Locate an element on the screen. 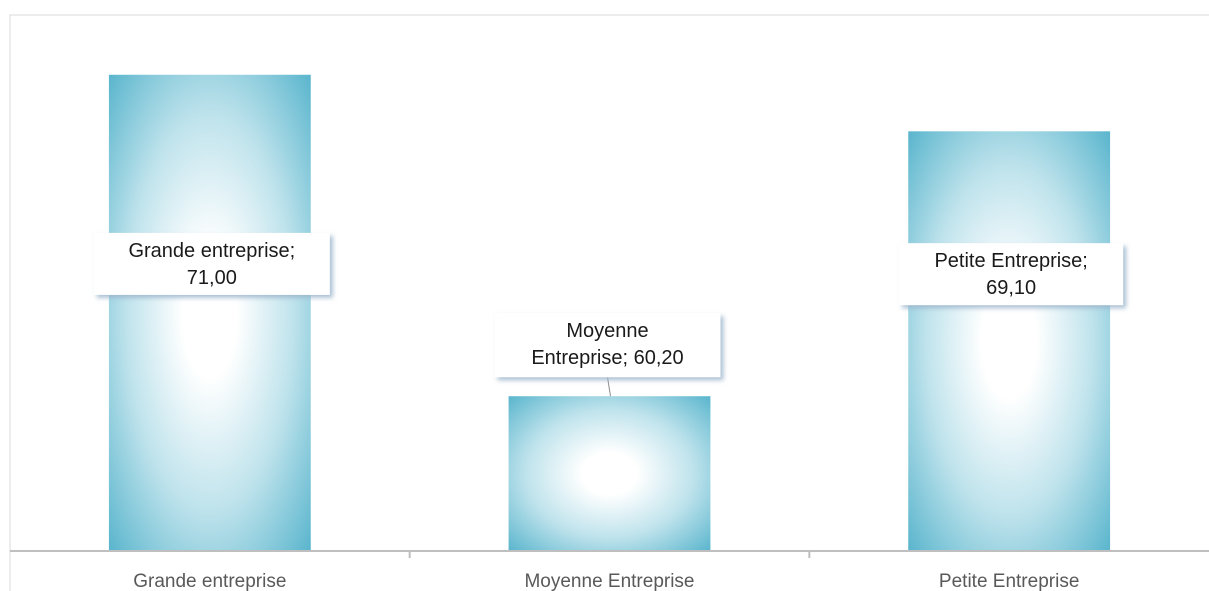  data-label-text: 69,10 is located at coordinates (1011, 288).